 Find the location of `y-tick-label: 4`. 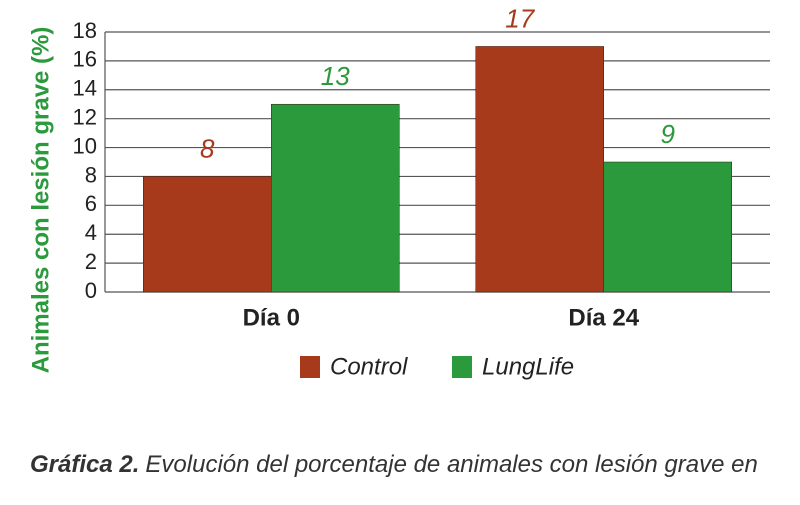

y-tick-label: 4 is located at coordinates (91, 232).